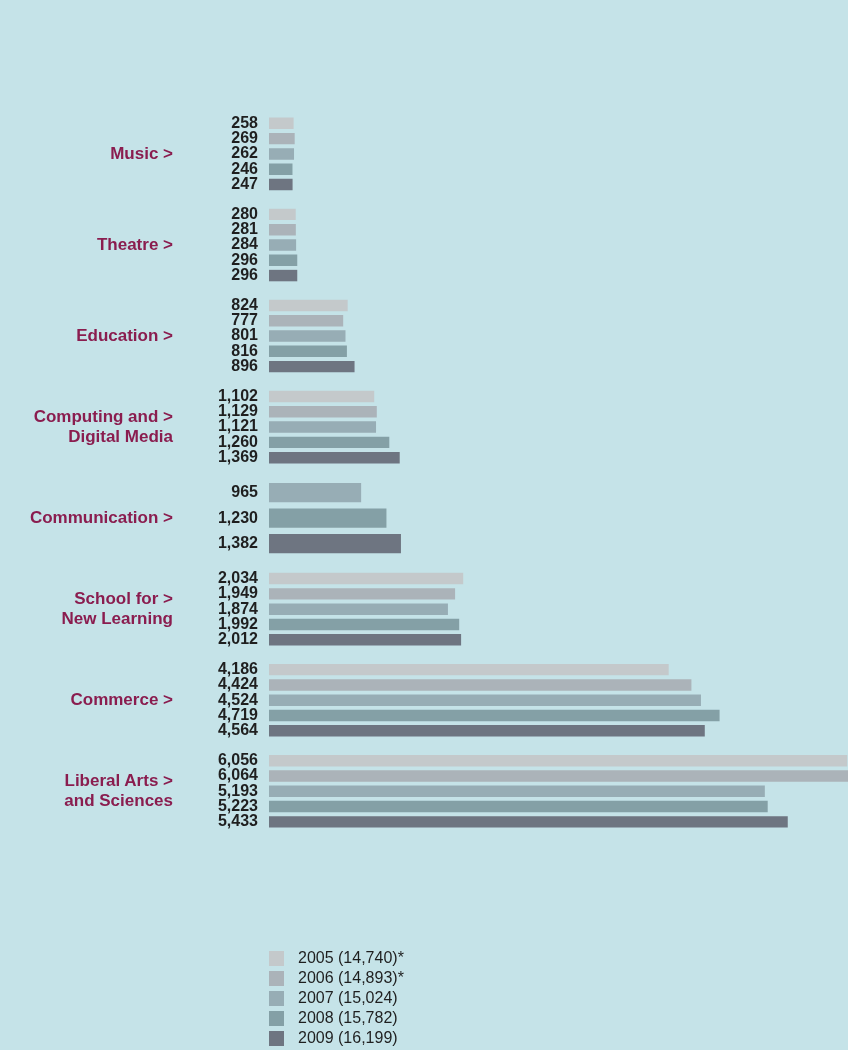  I want to click on legend-label: 2005 (14,740)*, so click(351, 958).